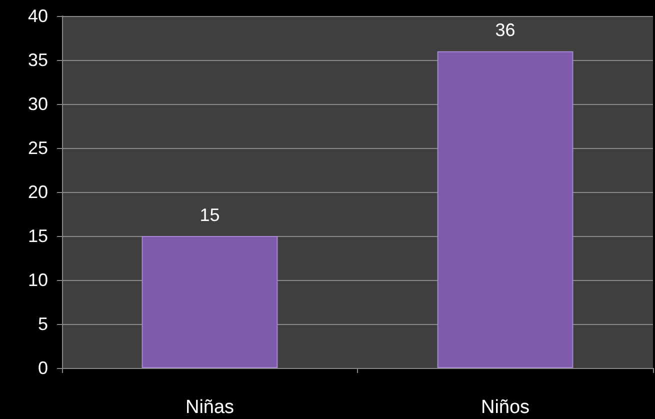  Describe the element at coordinates (38, 192) in the screenshot. I see `y-tick-label: 20` at that location.